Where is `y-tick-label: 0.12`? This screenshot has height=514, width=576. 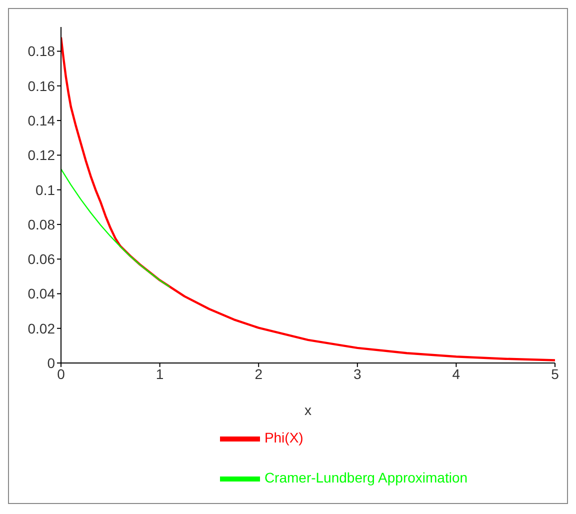 y-tick-label: 0.12 is located at coordinates (42, 155).